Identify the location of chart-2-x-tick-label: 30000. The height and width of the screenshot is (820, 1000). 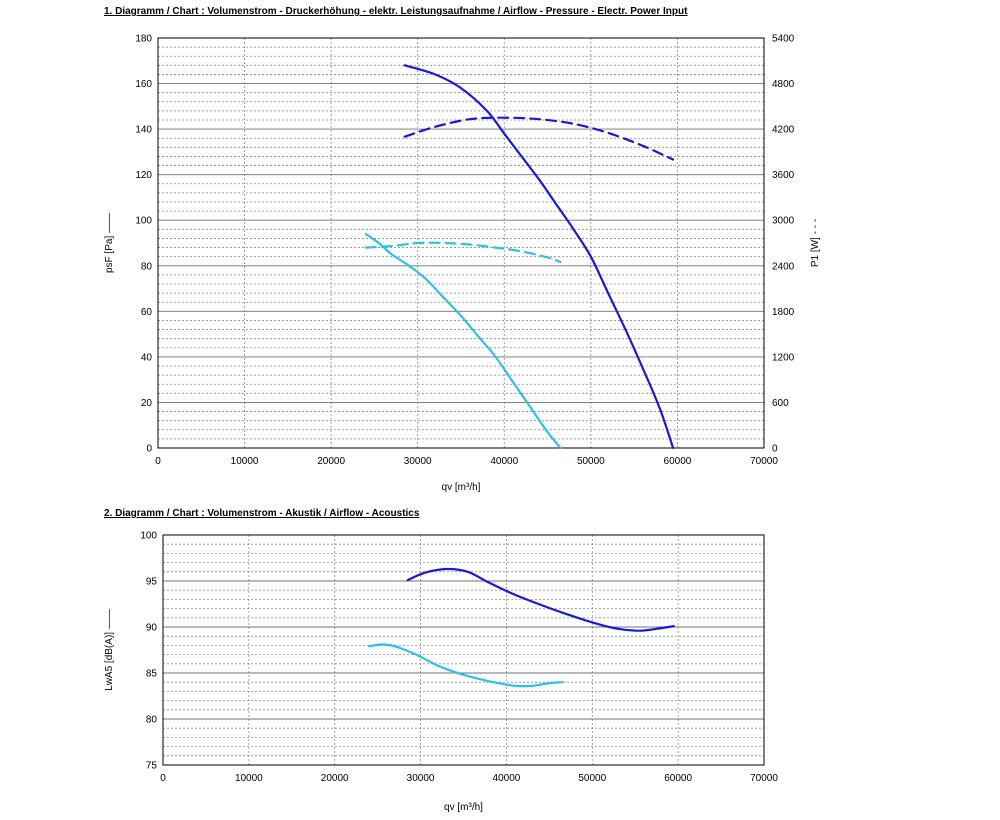
(421, 778).